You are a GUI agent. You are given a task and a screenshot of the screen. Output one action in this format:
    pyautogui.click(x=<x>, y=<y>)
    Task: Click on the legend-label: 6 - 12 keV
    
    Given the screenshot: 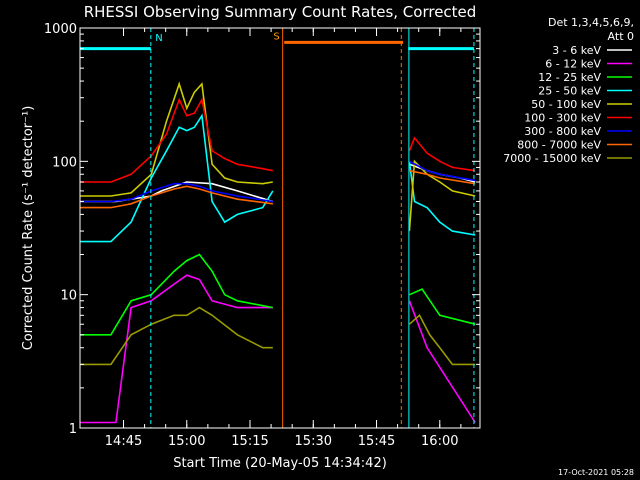 What is the action you would take?
    pyautogui.click(x=573, y=64)
    